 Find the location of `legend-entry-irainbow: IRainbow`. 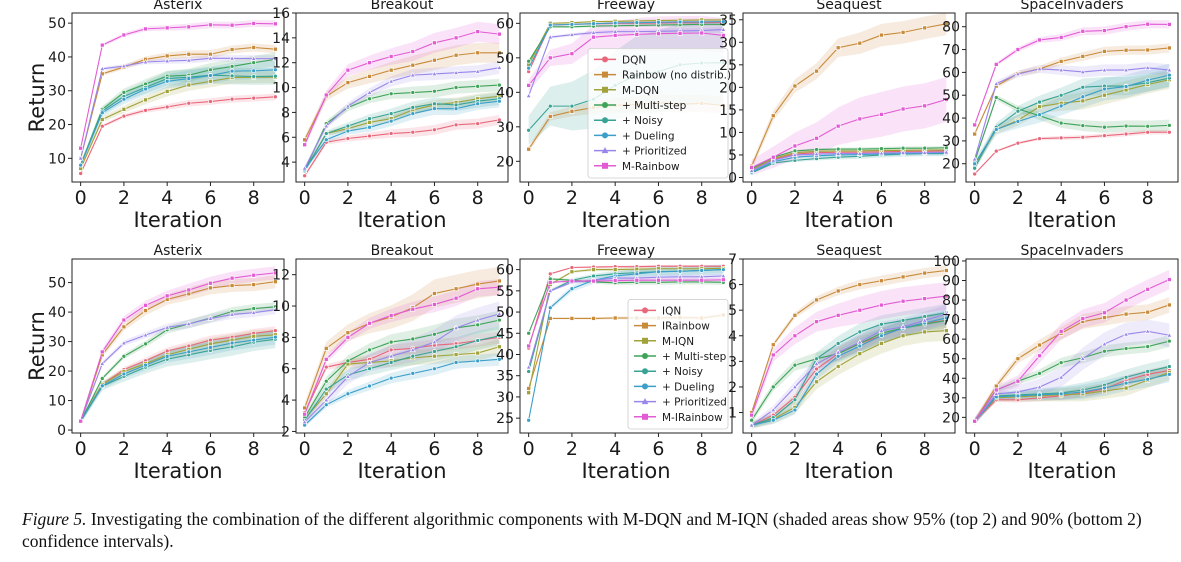

legend-entry-irainbow: IRainbow is located at coordinates (672, 327).